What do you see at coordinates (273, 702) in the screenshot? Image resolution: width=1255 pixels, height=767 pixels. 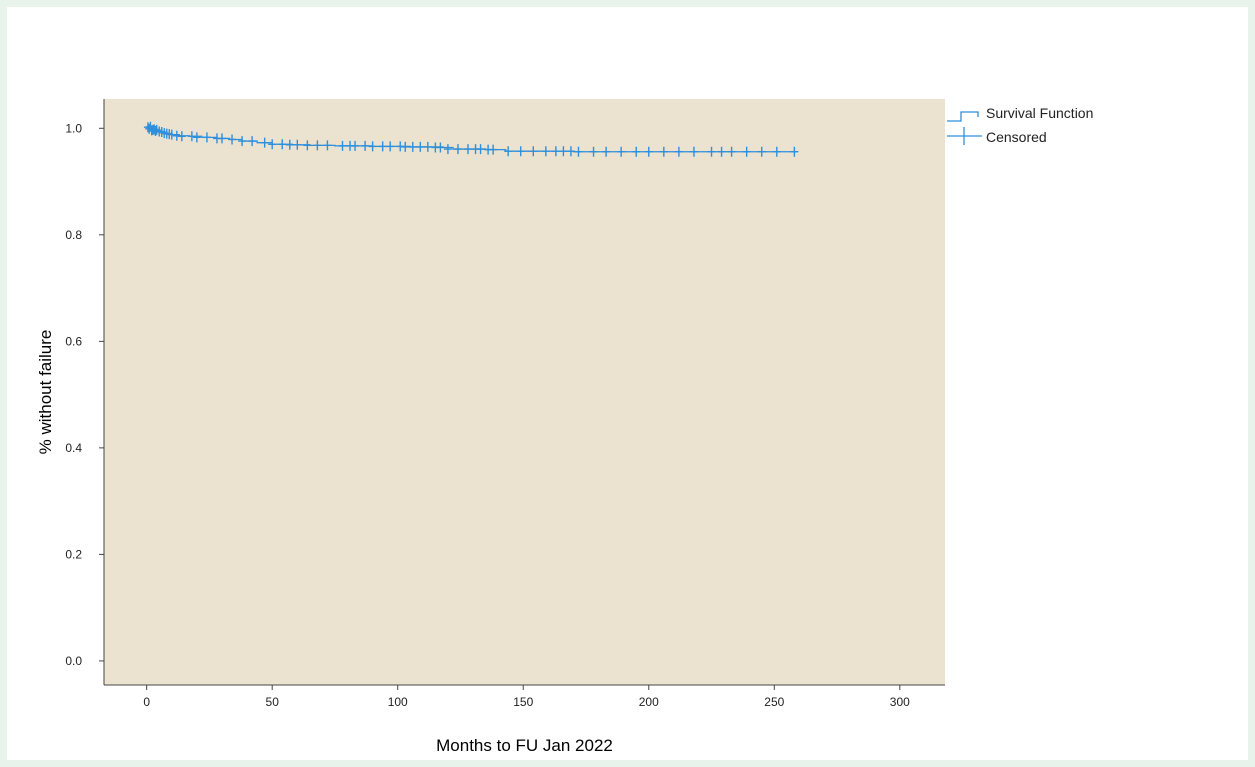 I see `x-tick-label: 50` at bounding box center [273, 702].